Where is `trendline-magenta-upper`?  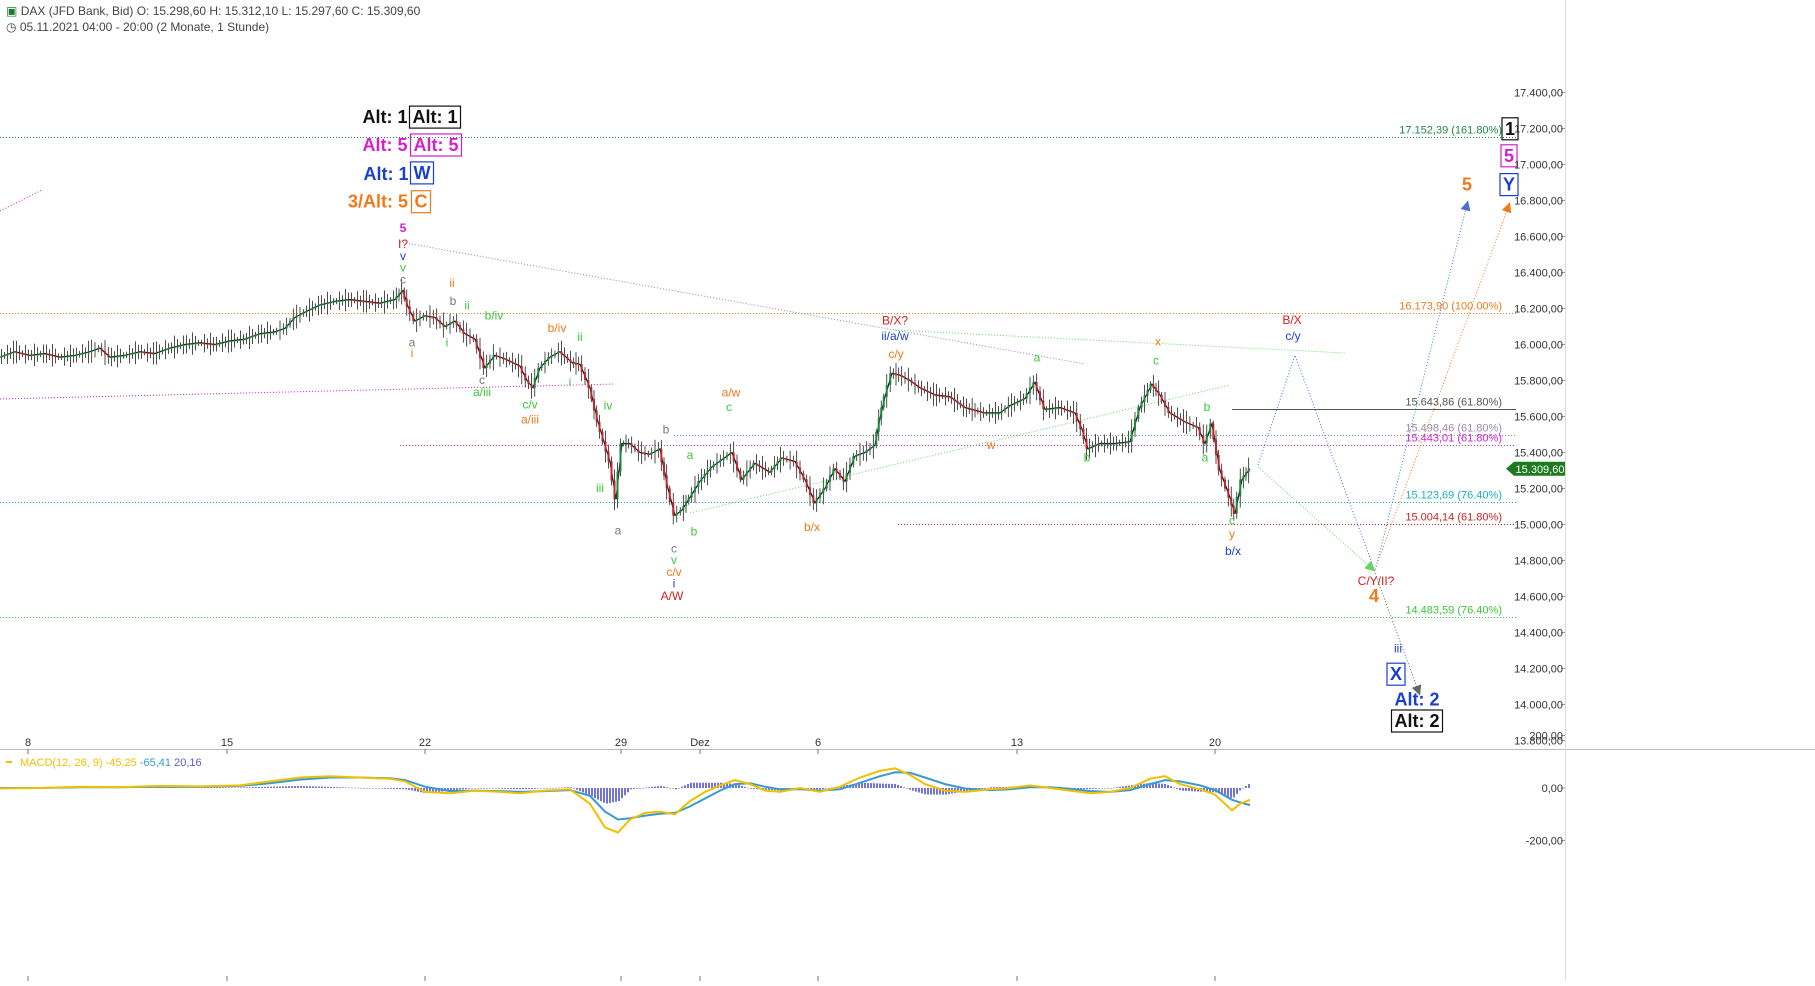 trendline-magenta-upper is located at coordinates (21, 200).